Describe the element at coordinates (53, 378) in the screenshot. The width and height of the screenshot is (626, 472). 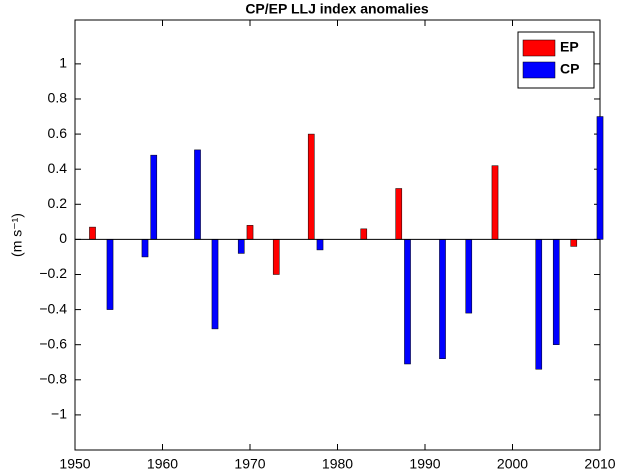
I see `y-tick-label: −0.8` at that location.